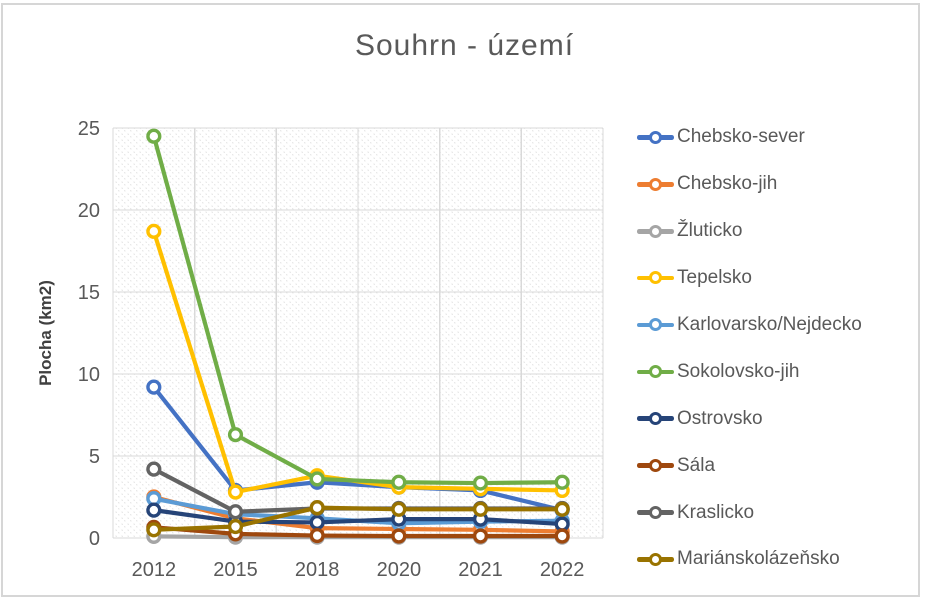 This screenshot has height=605, width=929. I want to click on x-tick-label: 2022, so click(562, 570).